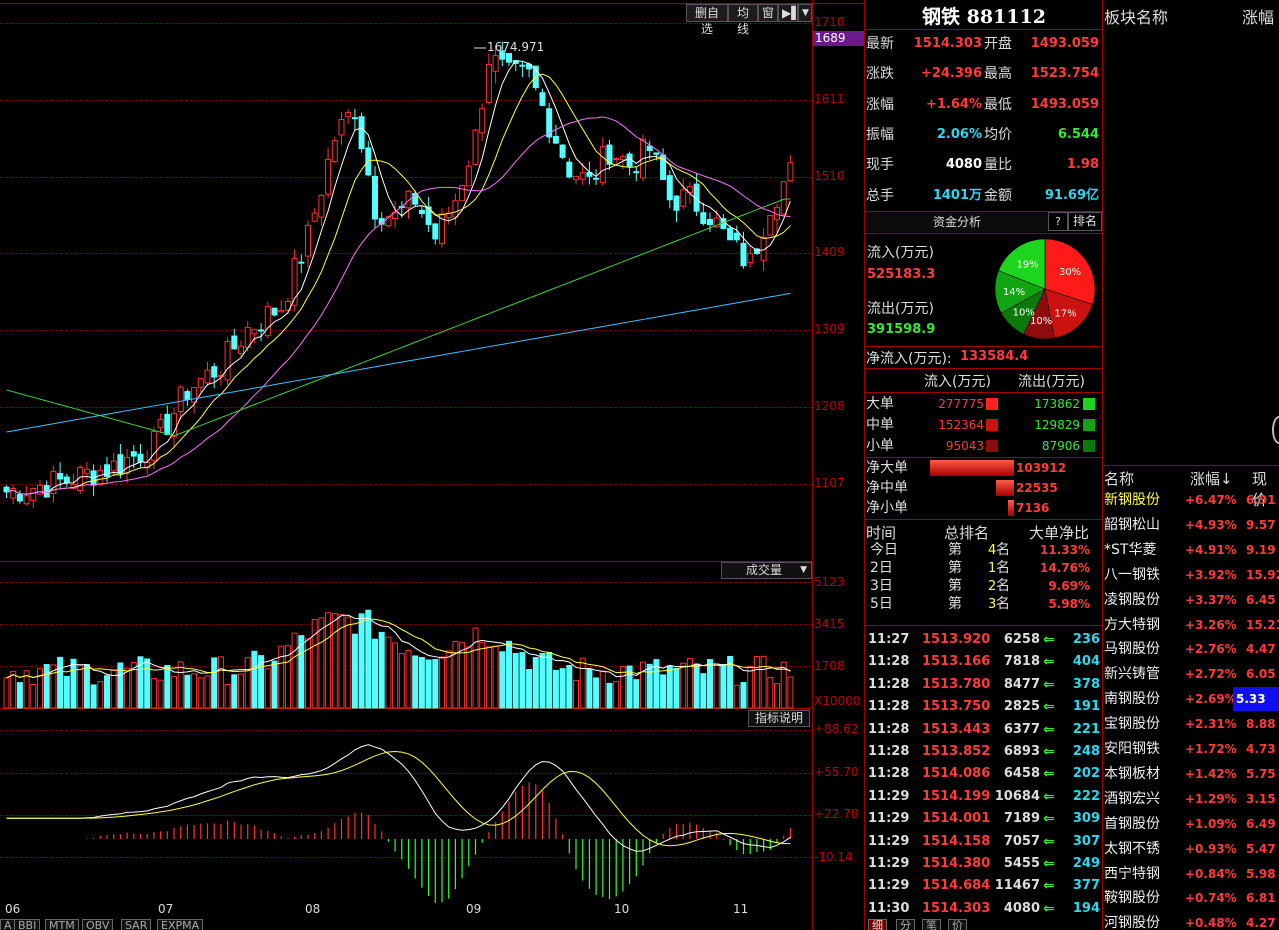 Image resolution: width=1279 pixels, height=930 pixels. I want to click on stock-row: 凌钢股份 +3.37% 6.45, so click(1191, 600).